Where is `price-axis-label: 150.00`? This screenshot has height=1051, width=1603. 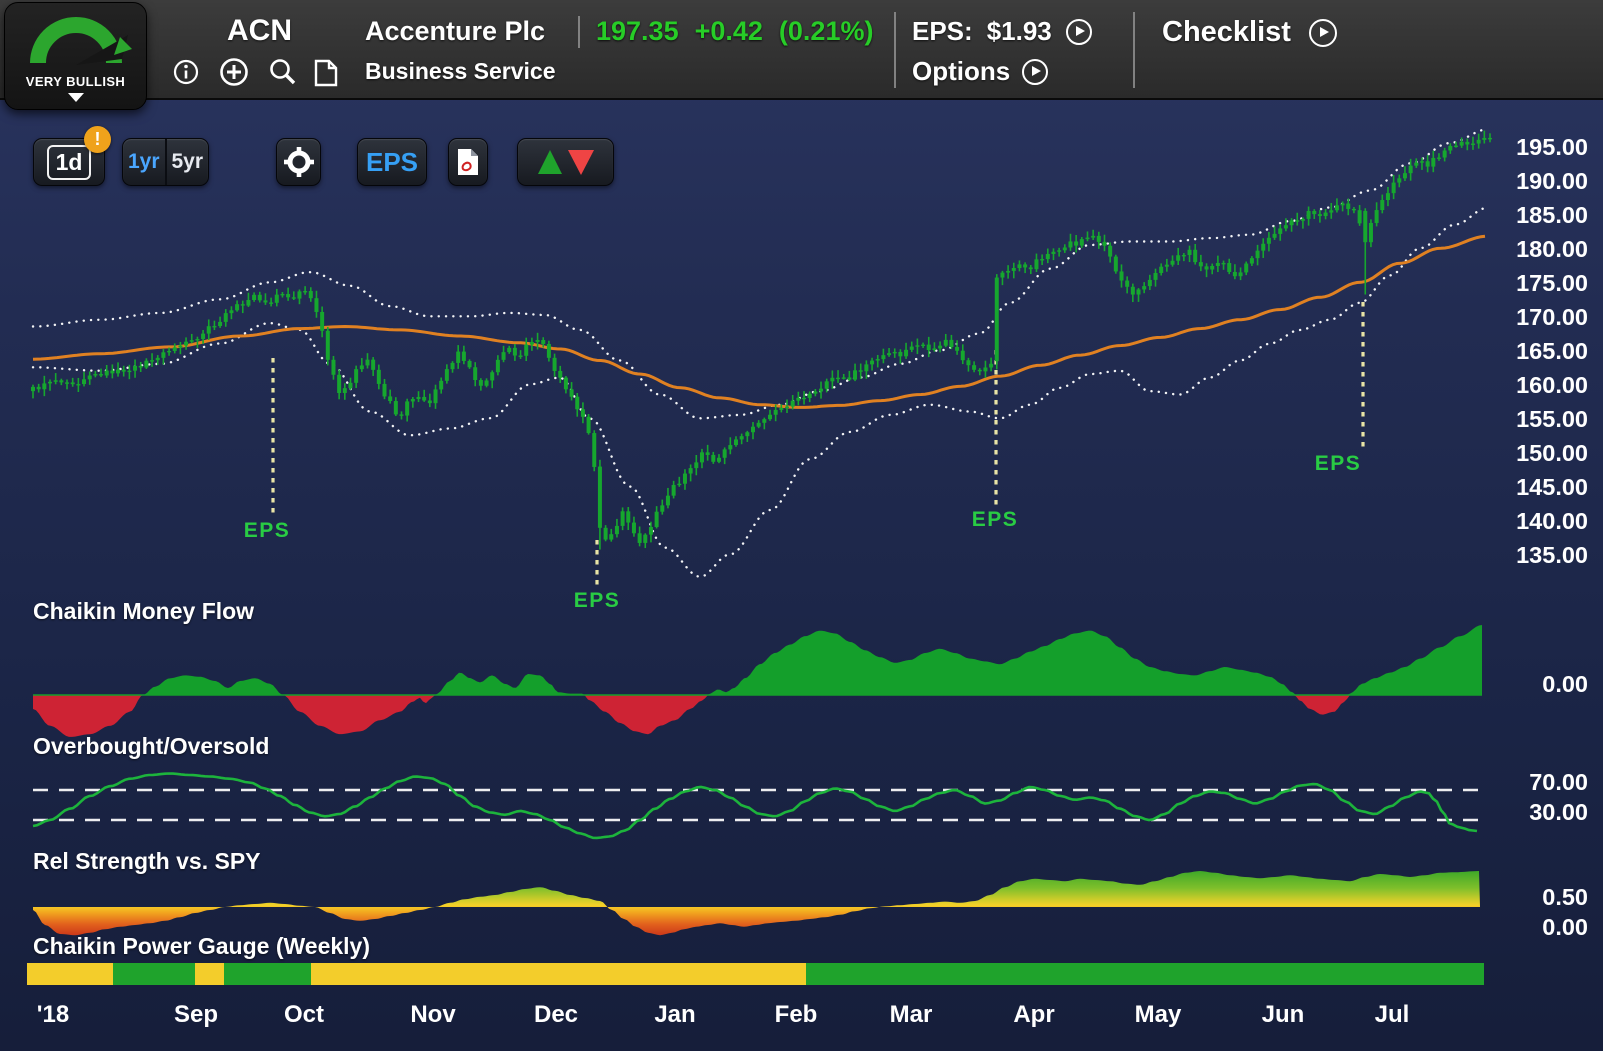
price-axis-label: 150.00 is located at coordinates (1552, 453).